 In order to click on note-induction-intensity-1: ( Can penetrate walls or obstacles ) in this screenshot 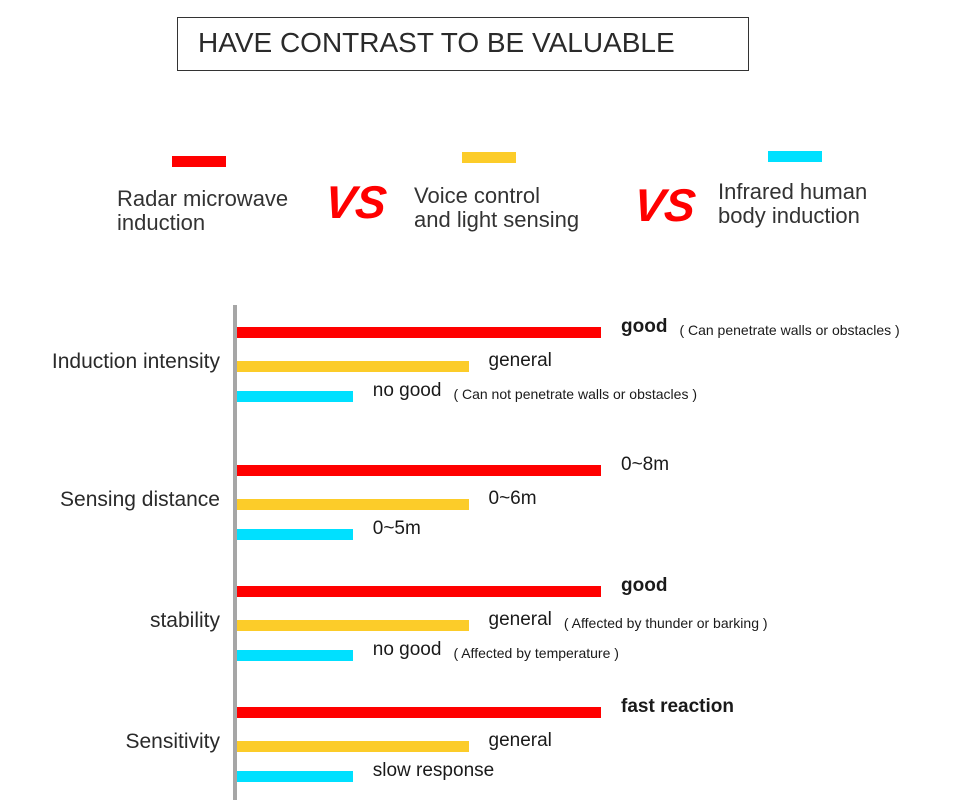, I will do `click(789, 330)`.